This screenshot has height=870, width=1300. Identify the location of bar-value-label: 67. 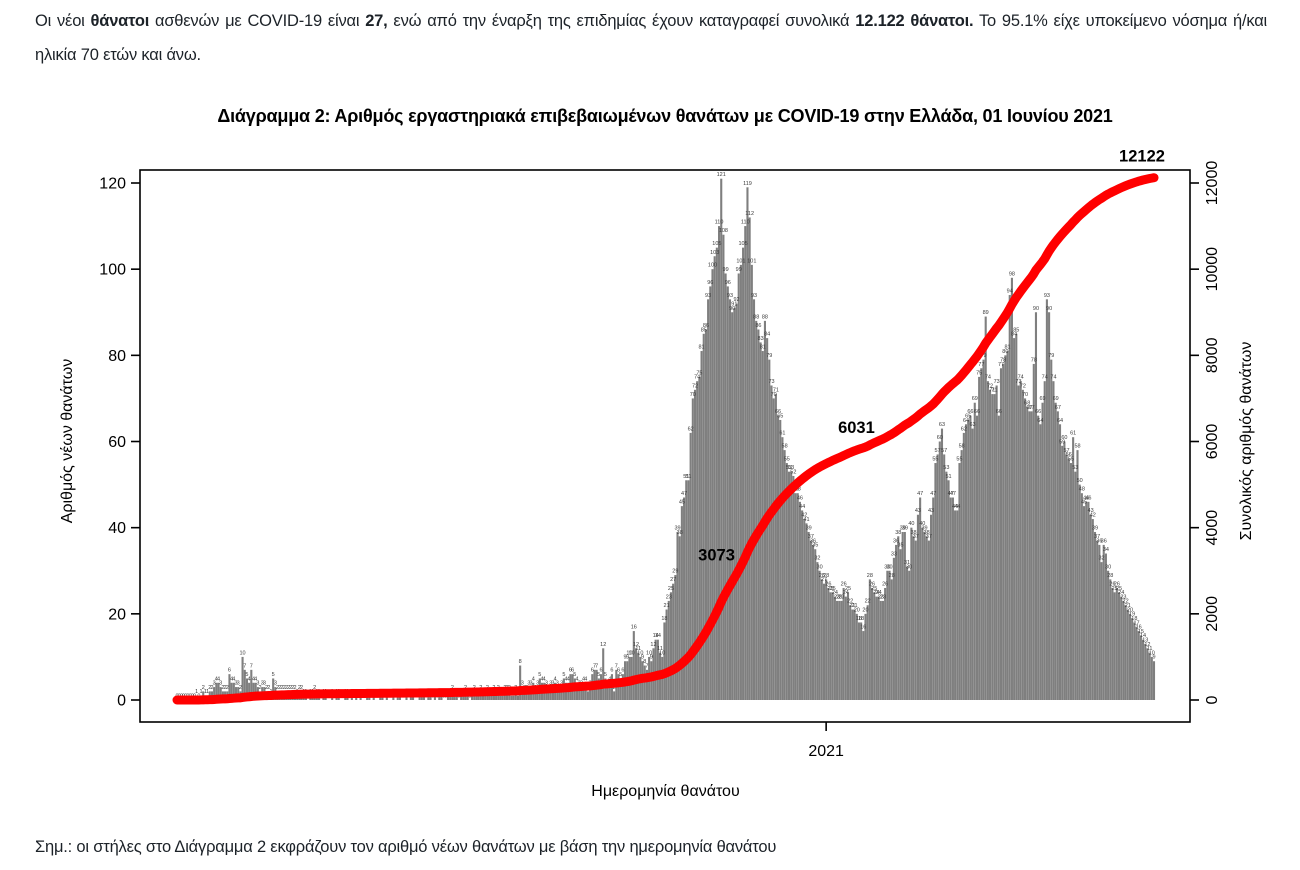
(1029, 408).